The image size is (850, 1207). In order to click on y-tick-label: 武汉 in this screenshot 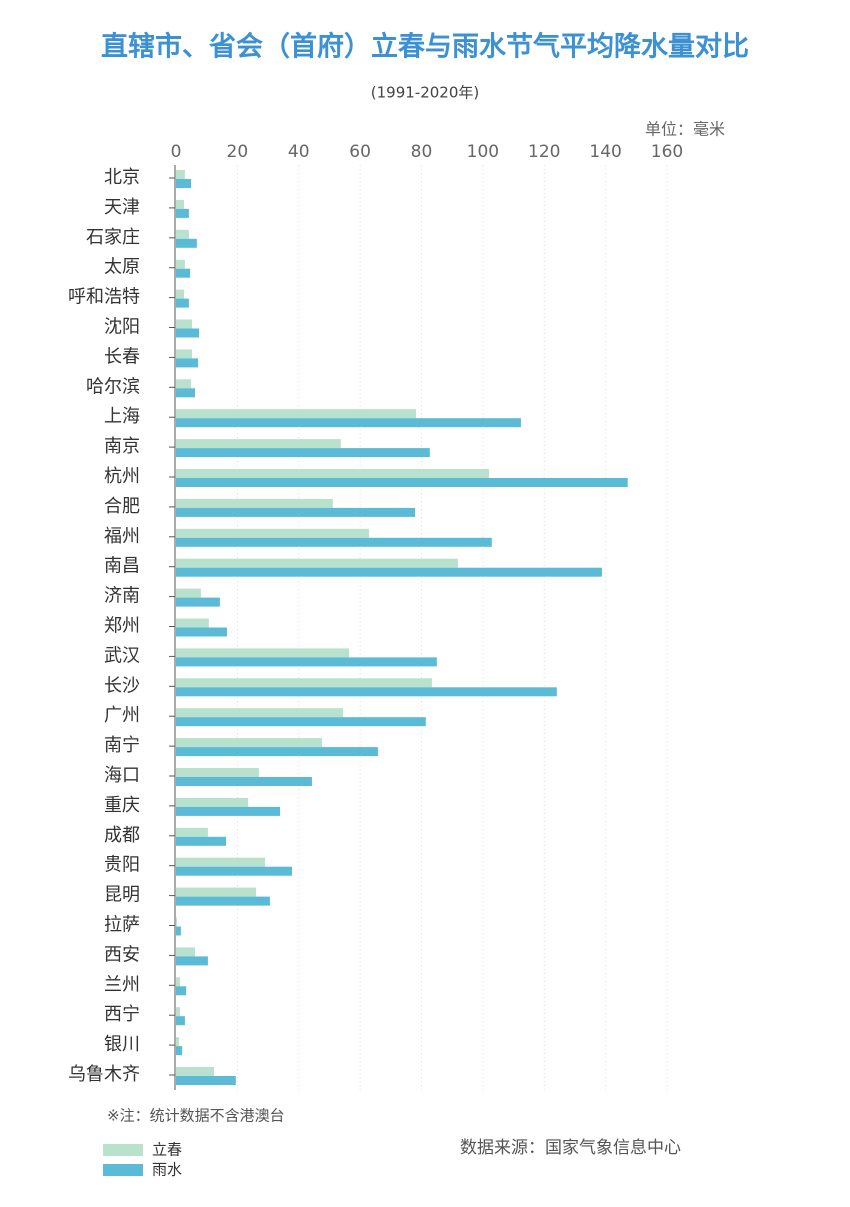, I will do `click(122, 655)`.